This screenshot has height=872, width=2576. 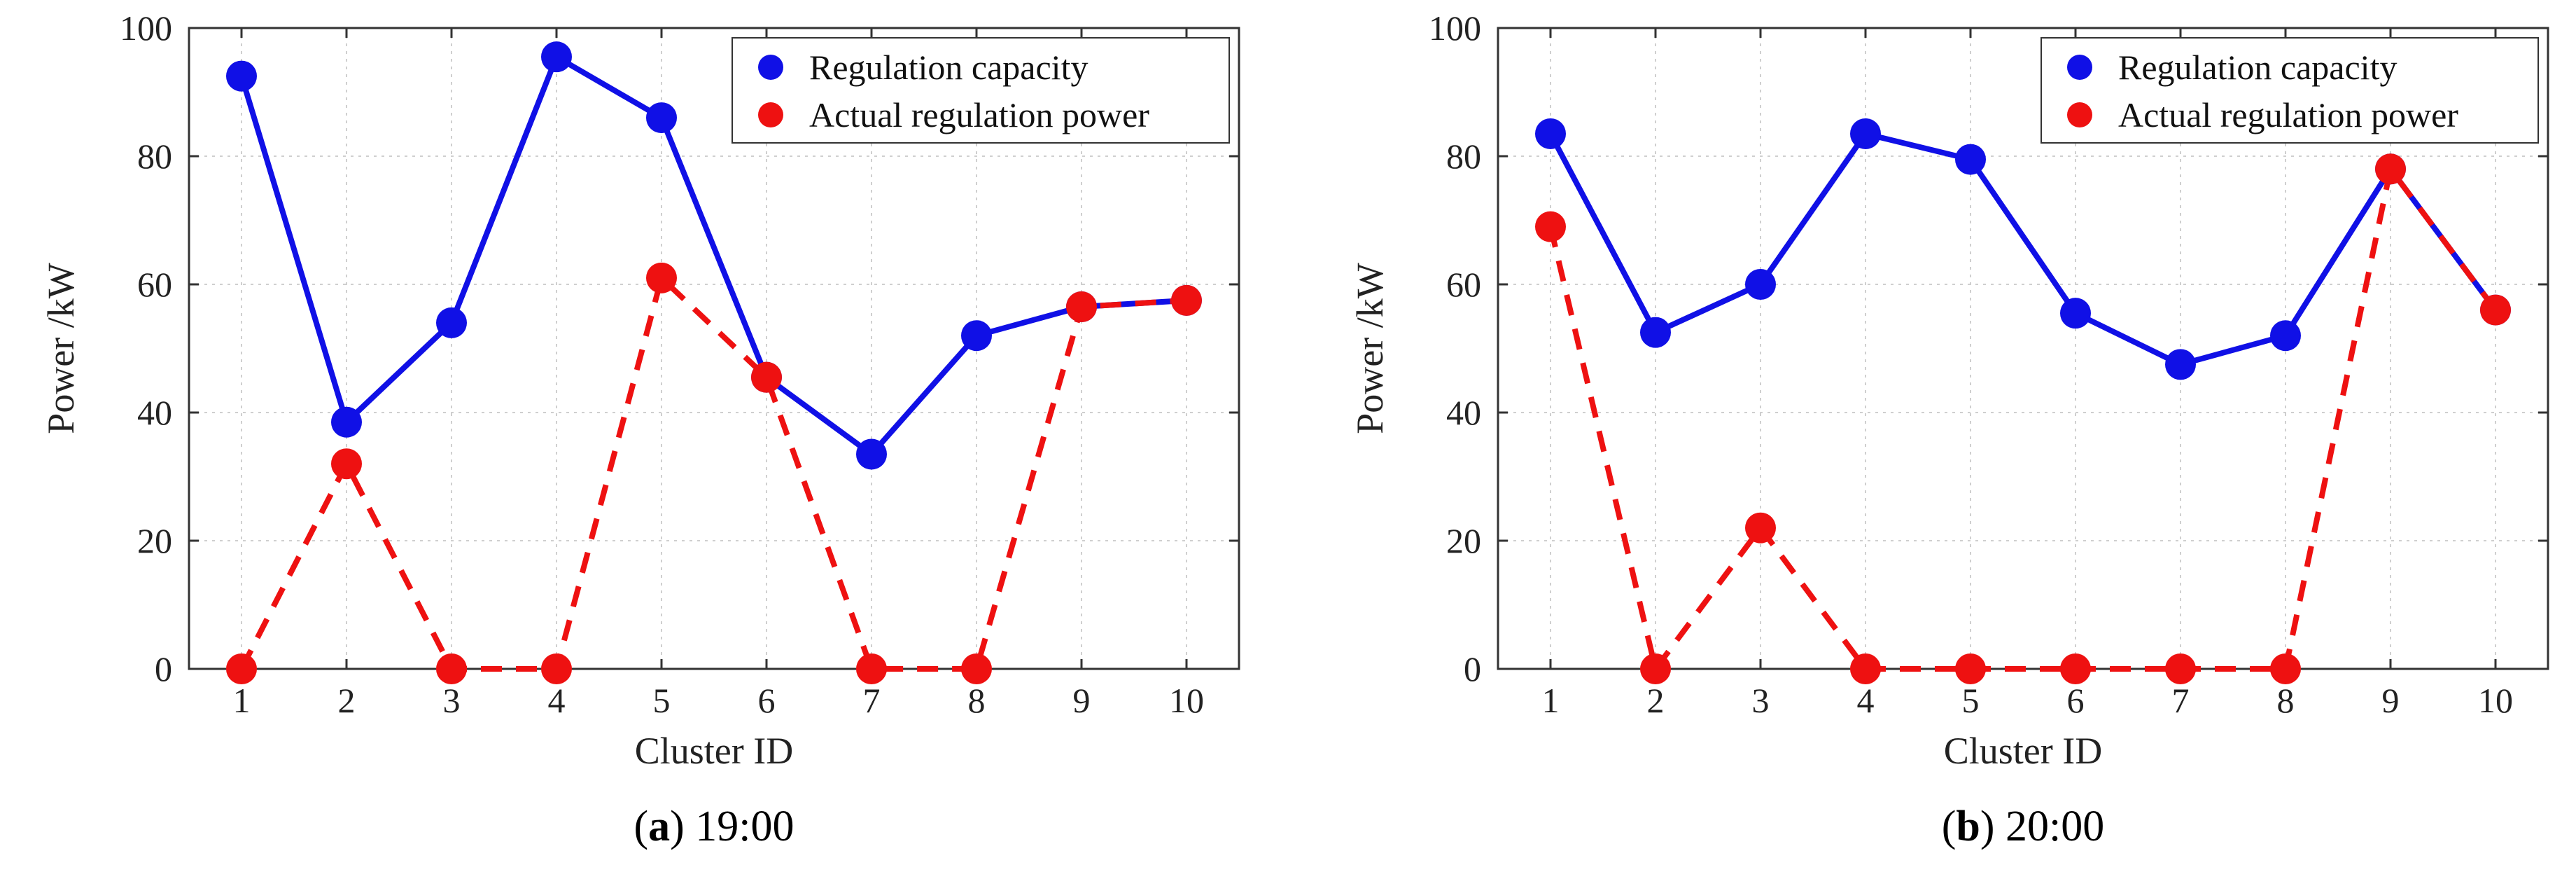 I want to click on panel-caption: (b) 20:00, so click(x=2023, y=826).